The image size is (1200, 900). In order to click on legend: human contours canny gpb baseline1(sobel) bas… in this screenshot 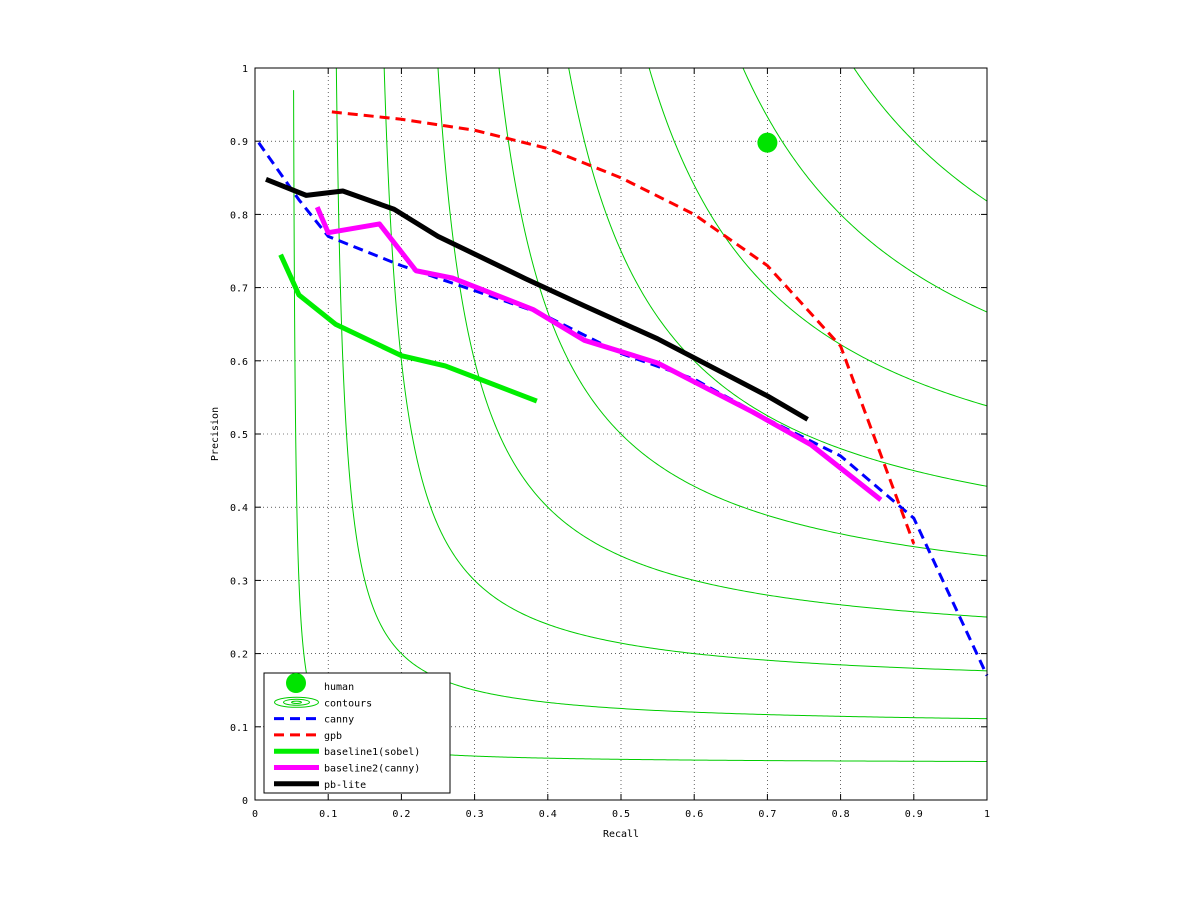, I will do `click(357, 733)`.